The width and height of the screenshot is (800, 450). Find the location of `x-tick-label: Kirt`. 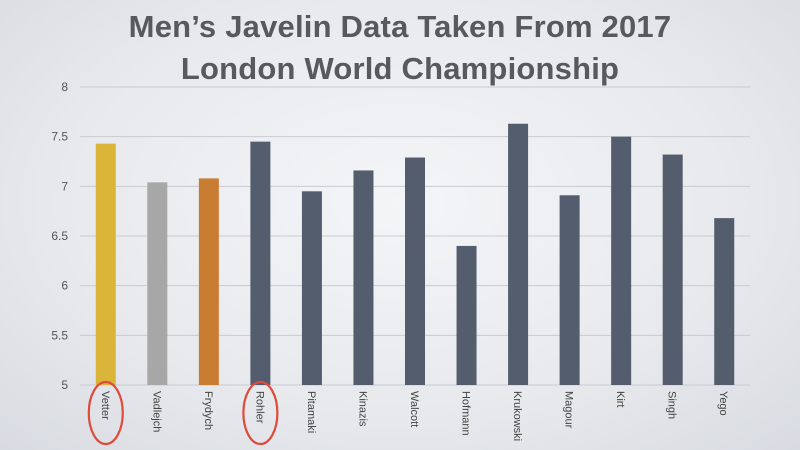

x-tick-label: Kirt is located at coordinates (620, 399).